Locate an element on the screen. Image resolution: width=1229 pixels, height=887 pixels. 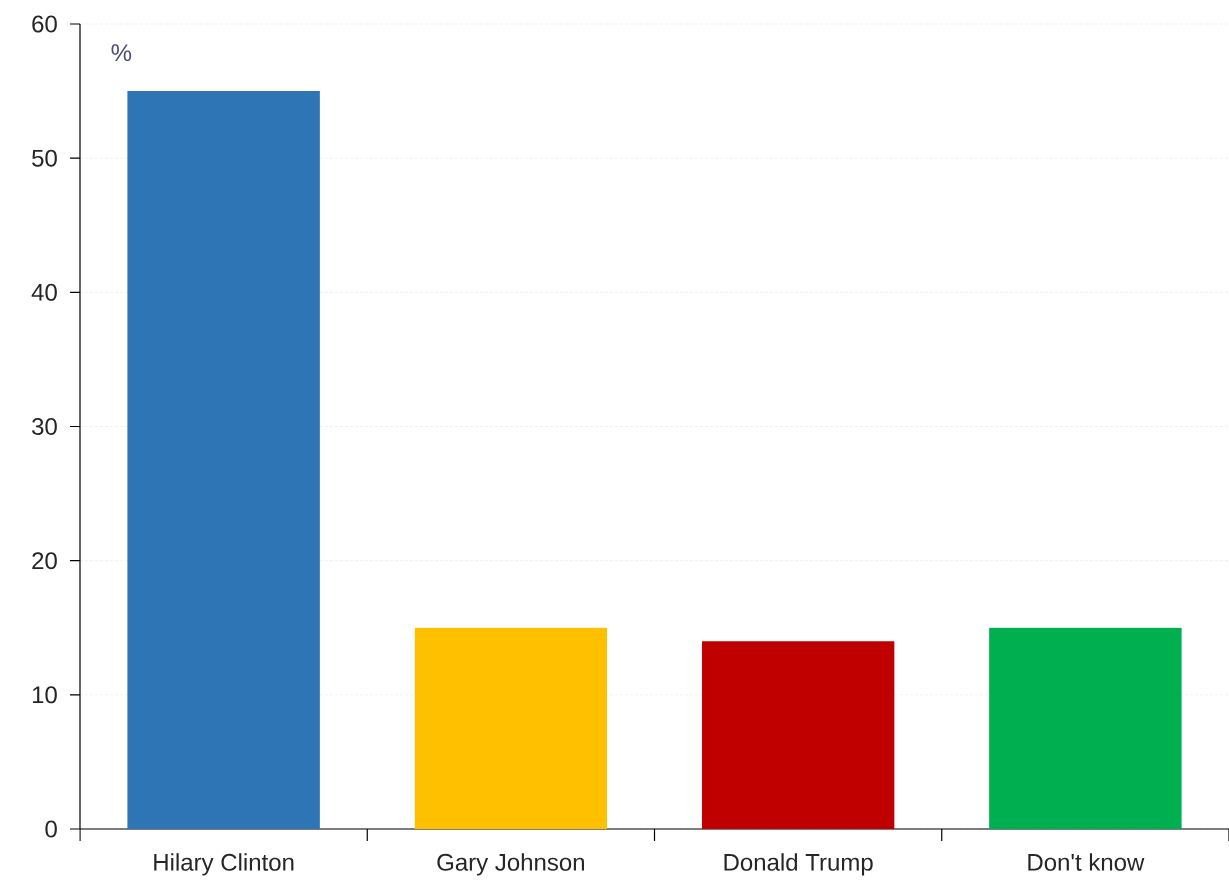
x-tick-label: Gary Johnson is located at coordinates (510, 864).